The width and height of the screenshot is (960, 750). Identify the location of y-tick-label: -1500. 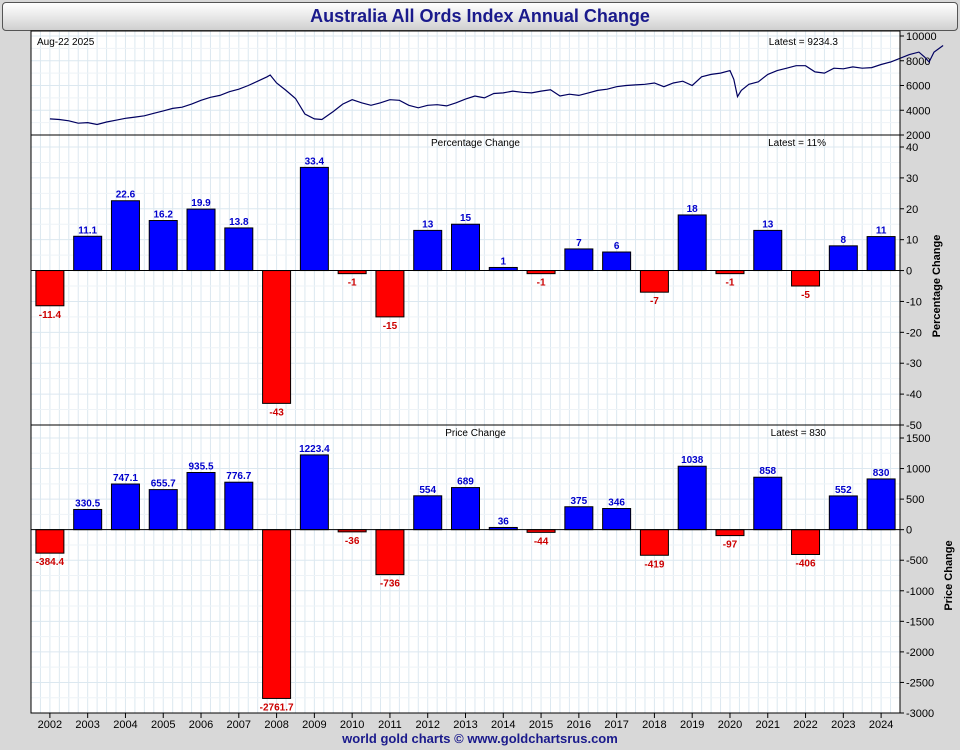
(920, 622).